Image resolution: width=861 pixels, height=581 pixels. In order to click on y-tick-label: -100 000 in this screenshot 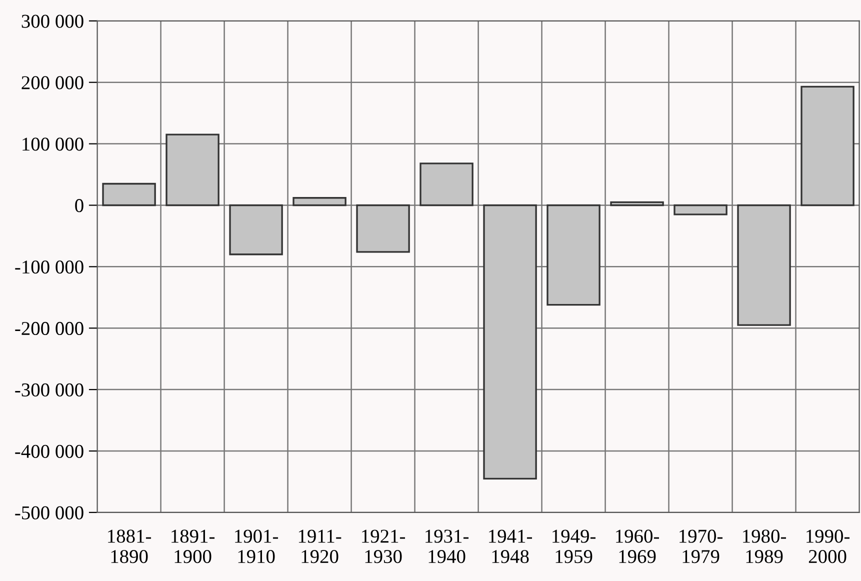, I will do `click(49, 267)`.